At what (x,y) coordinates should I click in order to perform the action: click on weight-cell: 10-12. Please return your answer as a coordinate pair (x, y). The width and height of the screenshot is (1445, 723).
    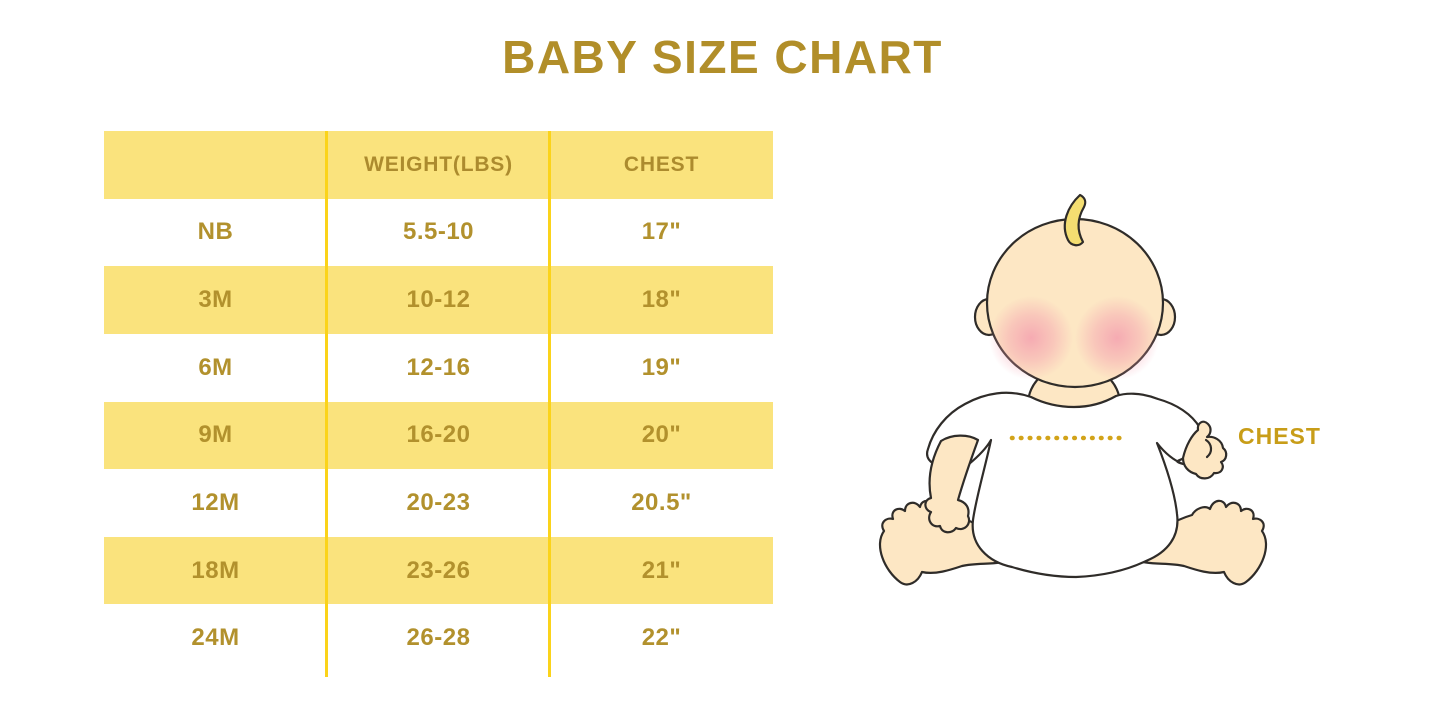
    Looking at the image, I should click on (438, 300).